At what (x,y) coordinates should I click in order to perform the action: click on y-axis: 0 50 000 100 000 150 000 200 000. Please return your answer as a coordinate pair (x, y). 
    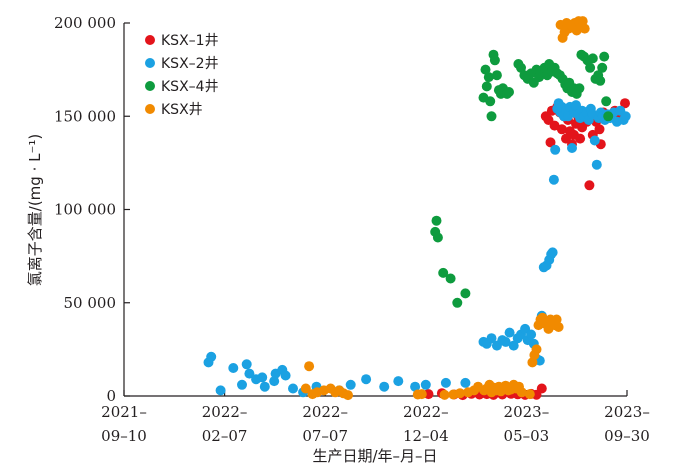
    Looking at the image, I should click on (92, 209).